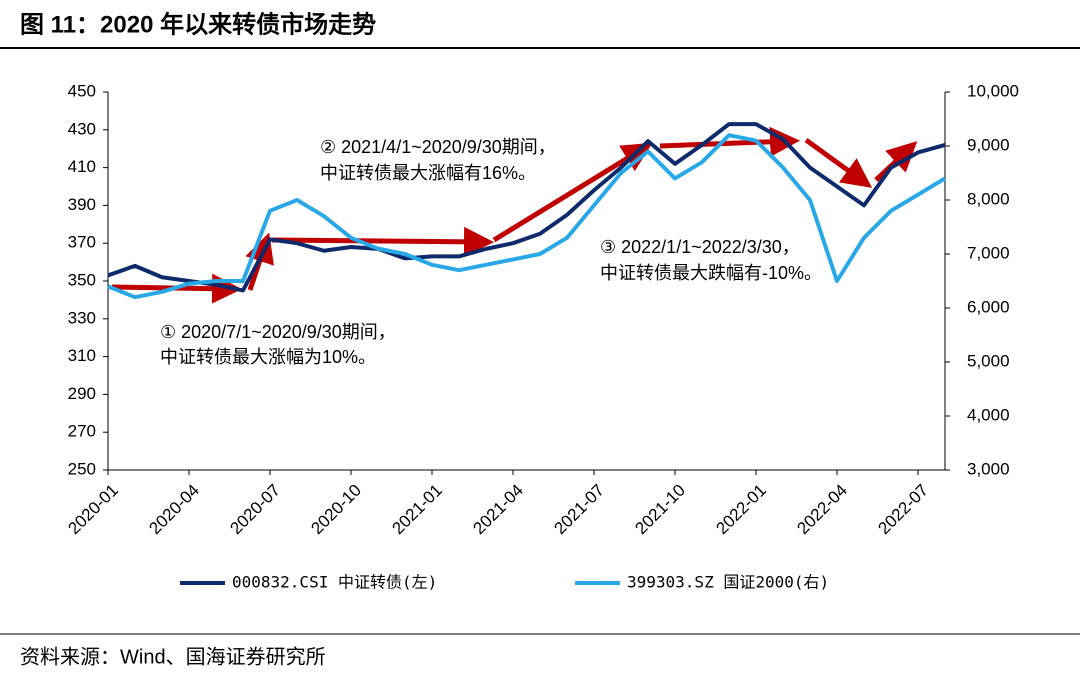 This screenshot has height=674, width=1080. I want to click on legend-label: 399303.SZ 国证2000(右), so click(728, 582).